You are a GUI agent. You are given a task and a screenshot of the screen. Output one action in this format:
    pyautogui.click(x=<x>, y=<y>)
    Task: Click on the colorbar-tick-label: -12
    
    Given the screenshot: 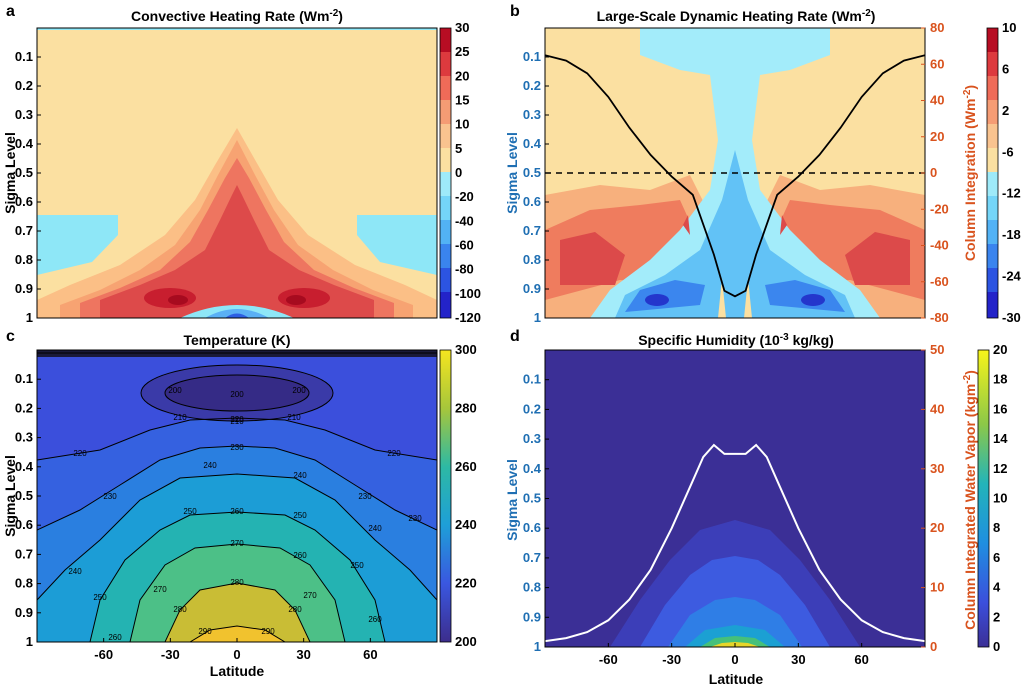 What is the action you would take?
    pyautogui.click(x=1011, y=193)
    